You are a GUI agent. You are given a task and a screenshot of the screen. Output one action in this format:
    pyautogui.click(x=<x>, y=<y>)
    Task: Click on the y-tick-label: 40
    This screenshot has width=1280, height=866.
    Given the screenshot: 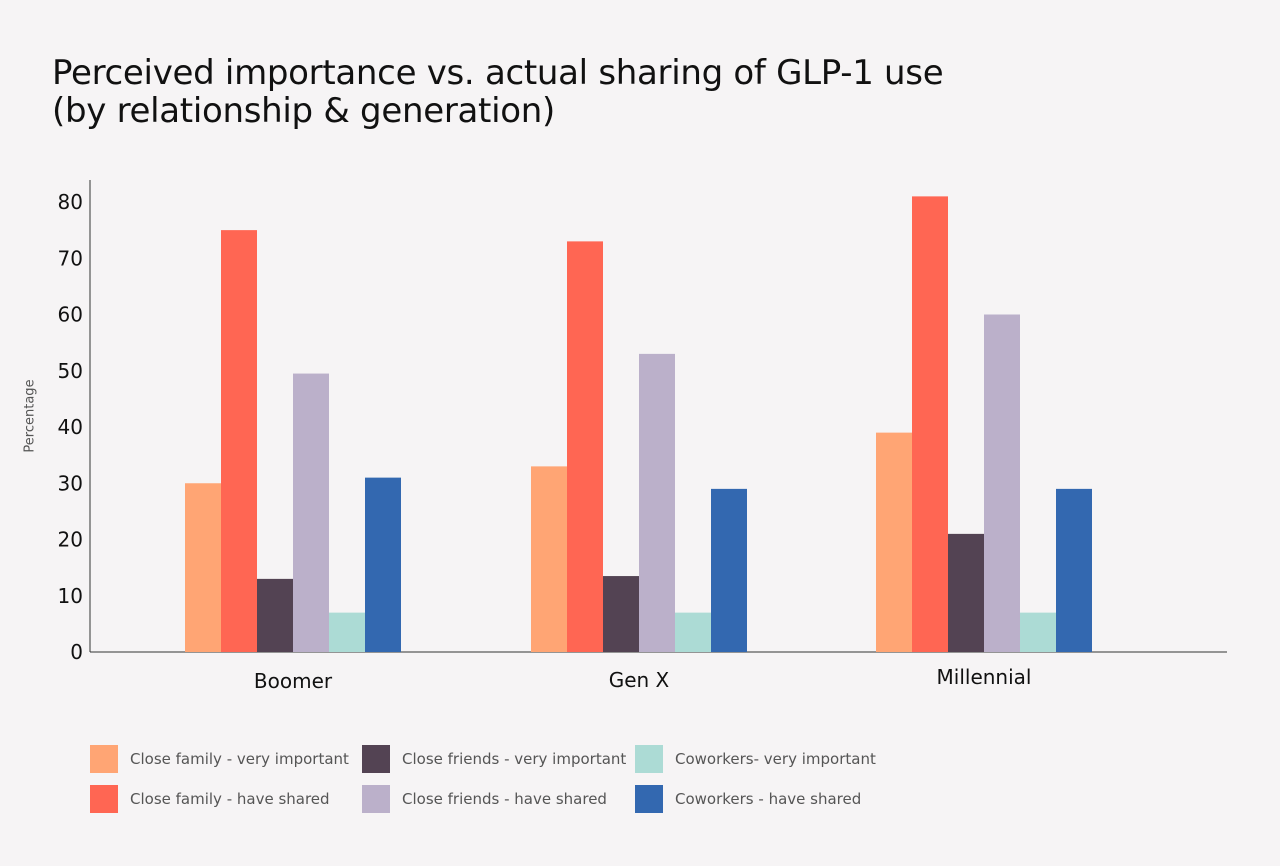 What is the action you would take?
    pyautogui.click(x=70, y=427)
    